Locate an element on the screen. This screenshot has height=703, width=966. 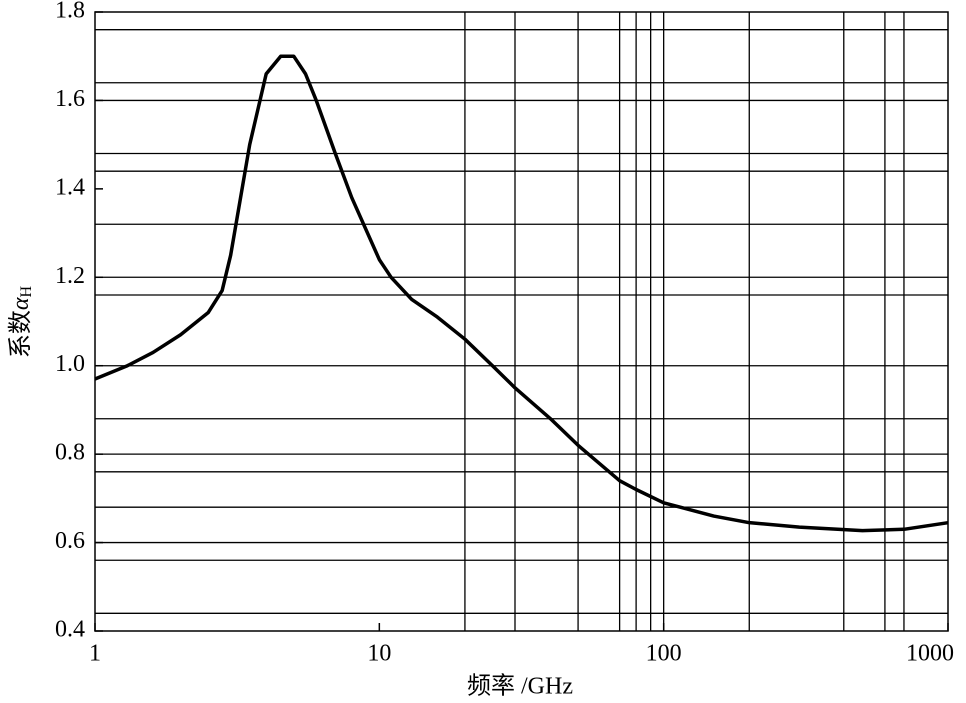
x-tick-label: 1000 is located at coordinates (930, 654).